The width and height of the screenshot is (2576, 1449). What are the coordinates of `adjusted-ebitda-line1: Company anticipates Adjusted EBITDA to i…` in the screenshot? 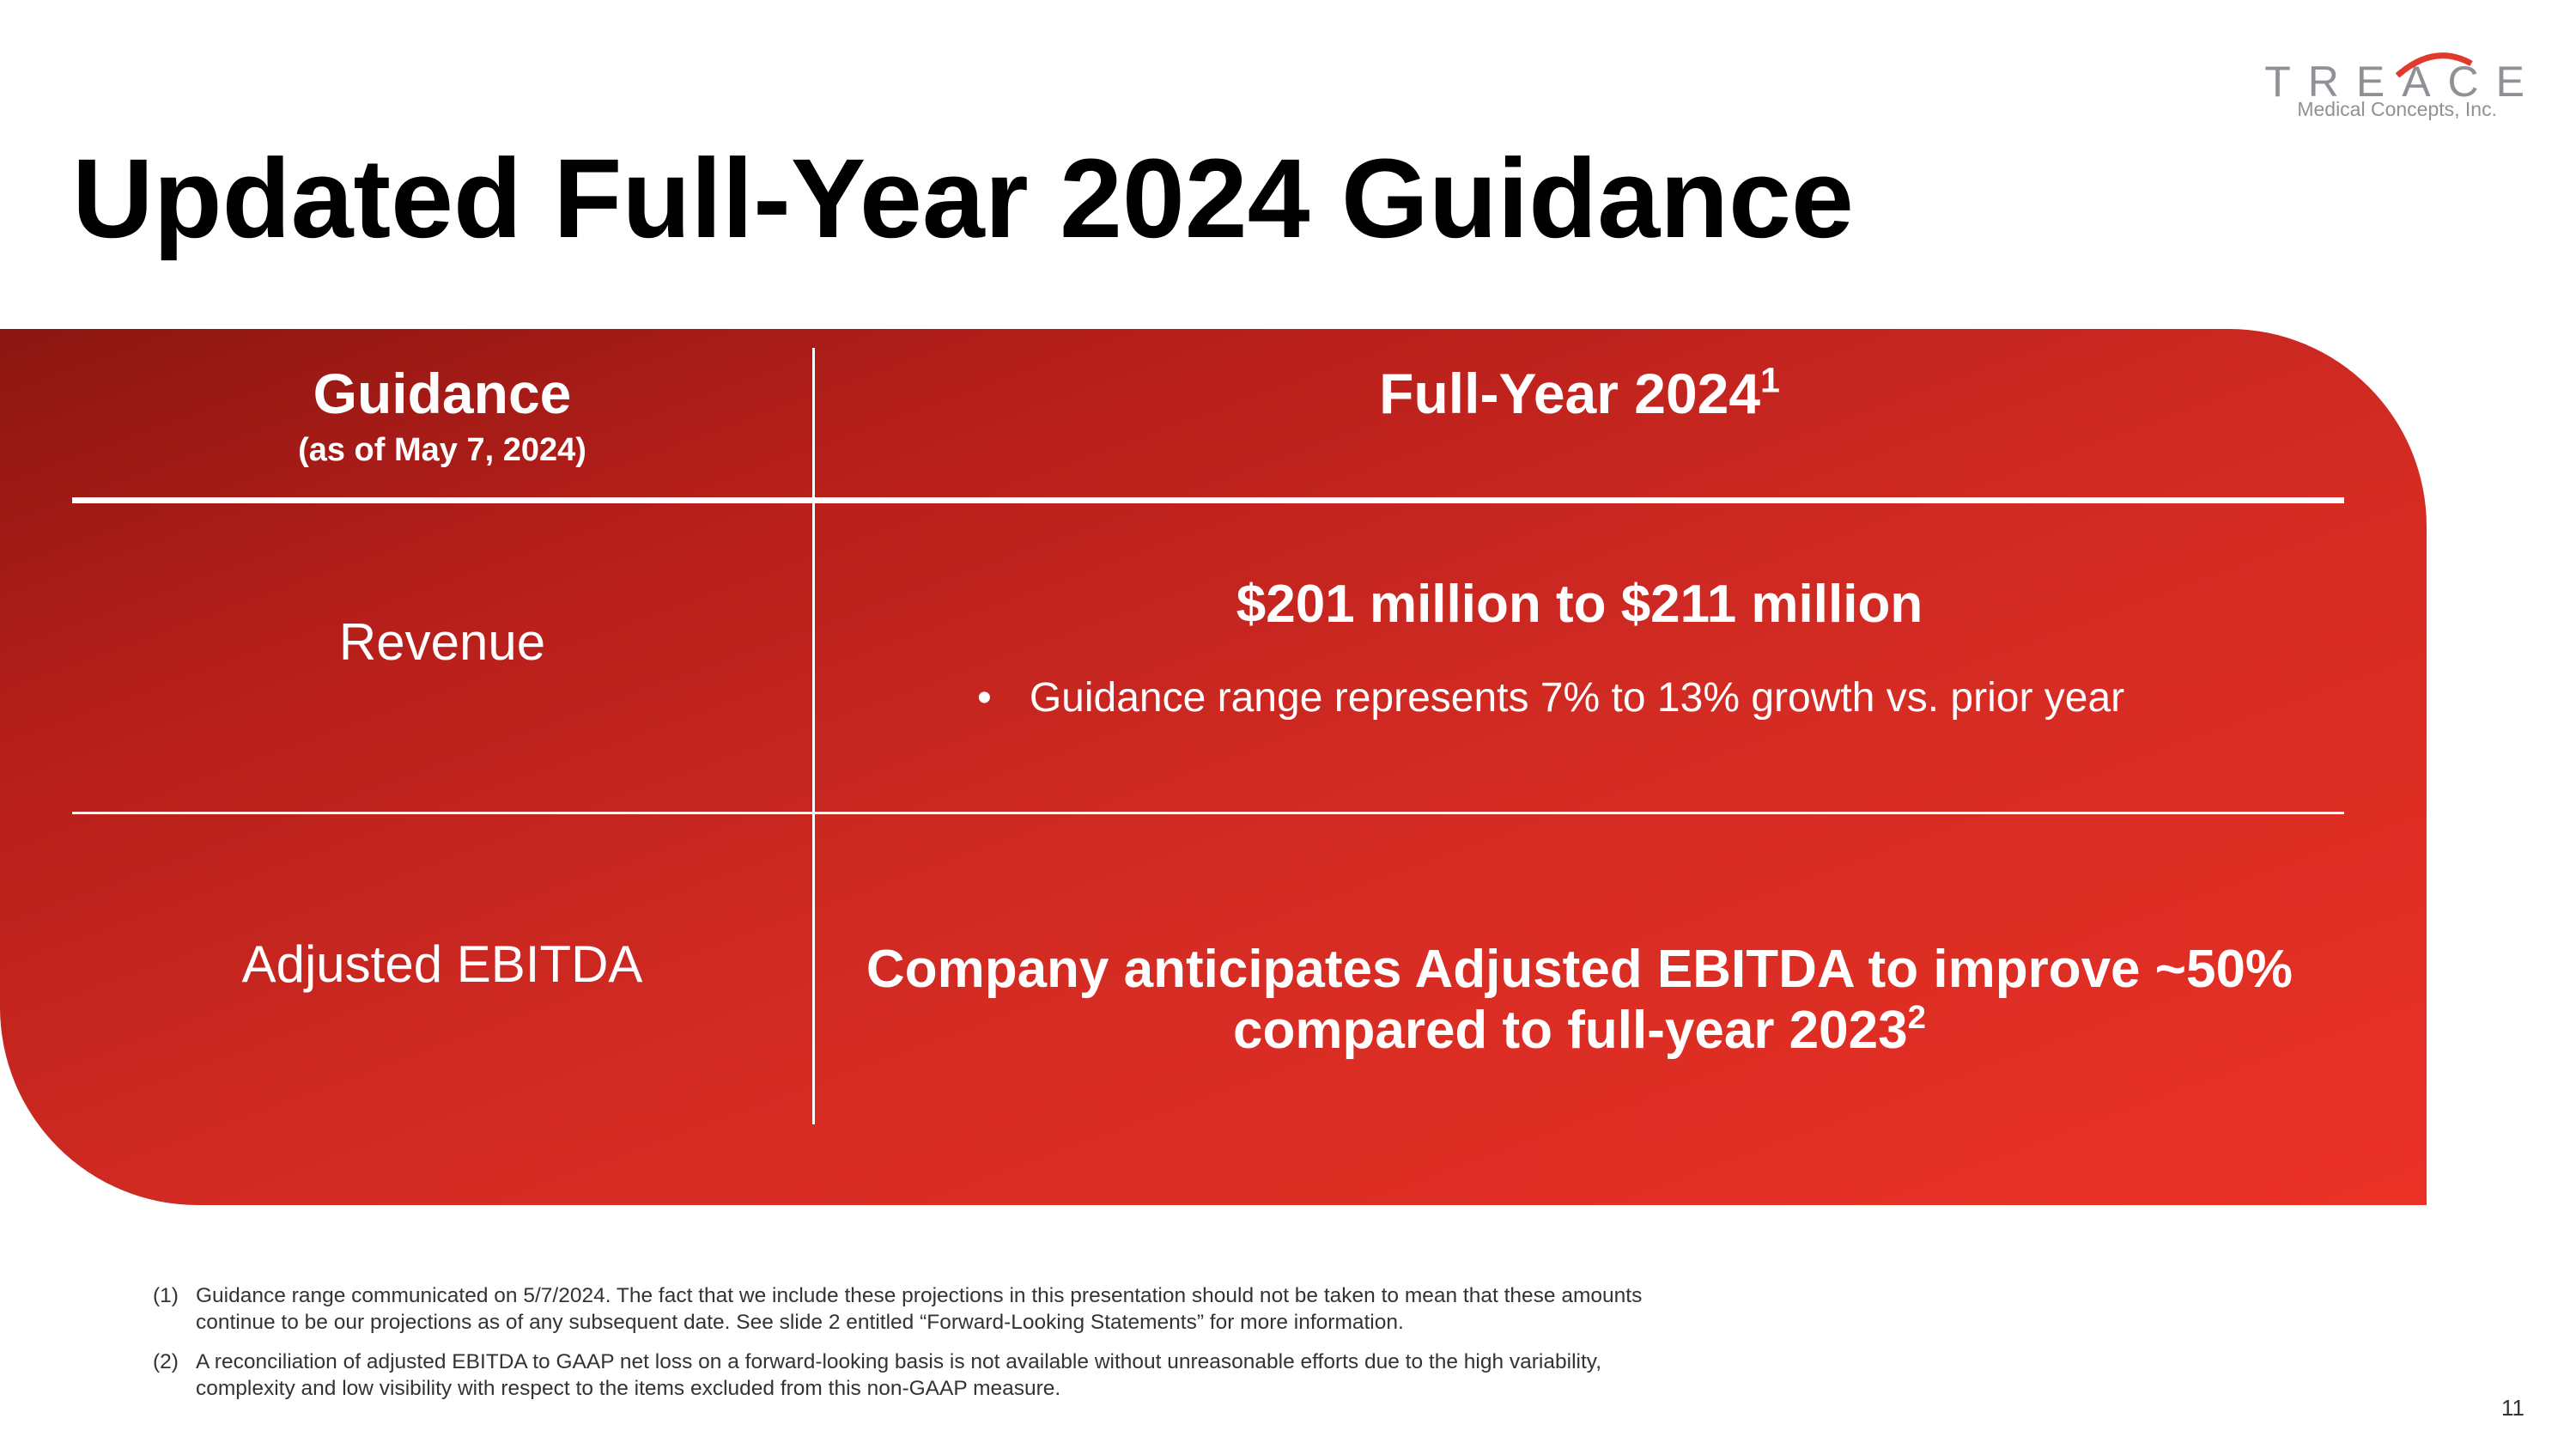 It's located at (1579, 969).